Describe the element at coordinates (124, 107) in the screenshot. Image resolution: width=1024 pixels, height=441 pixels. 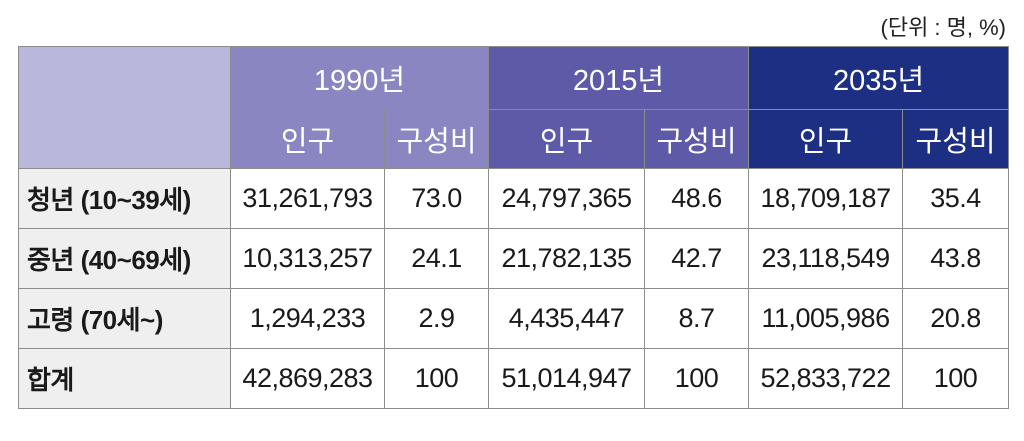
I see `header-corner` at that location.